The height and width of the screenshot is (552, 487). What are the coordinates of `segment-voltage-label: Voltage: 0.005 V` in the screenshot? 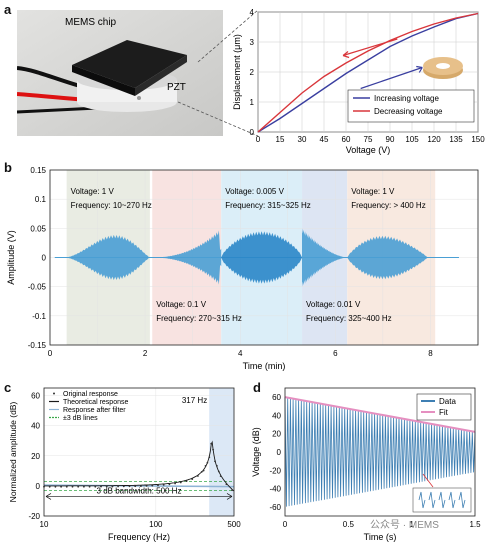 It's located at (254, 191).